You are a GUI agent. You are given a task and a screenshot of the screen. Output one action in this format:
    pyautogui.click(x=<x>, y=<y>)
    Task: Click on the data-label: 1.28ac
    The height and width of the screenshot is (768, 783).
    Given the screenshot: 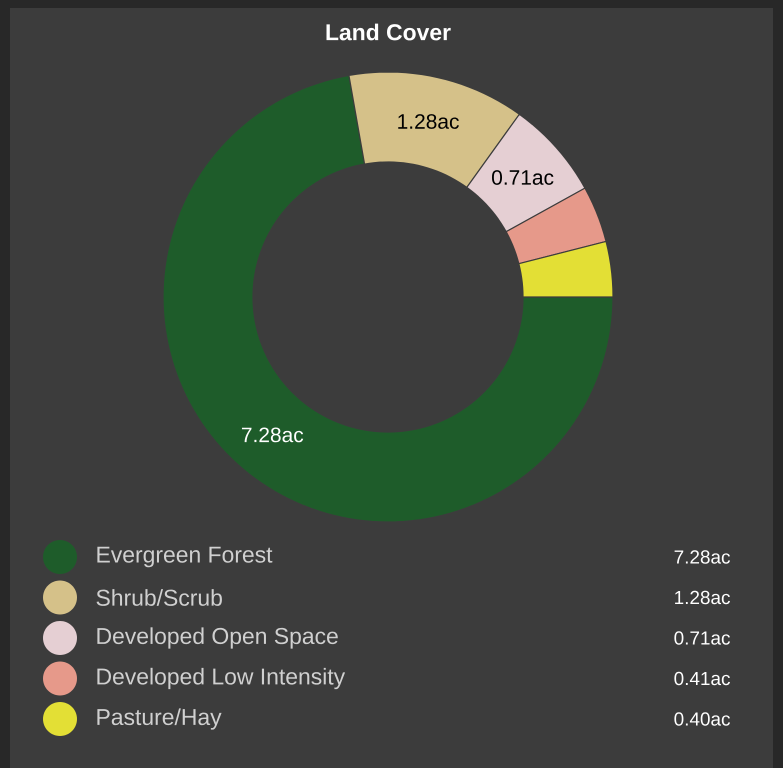 What is the action you would take?
    pyautogui.click(x=702, y=597)
    